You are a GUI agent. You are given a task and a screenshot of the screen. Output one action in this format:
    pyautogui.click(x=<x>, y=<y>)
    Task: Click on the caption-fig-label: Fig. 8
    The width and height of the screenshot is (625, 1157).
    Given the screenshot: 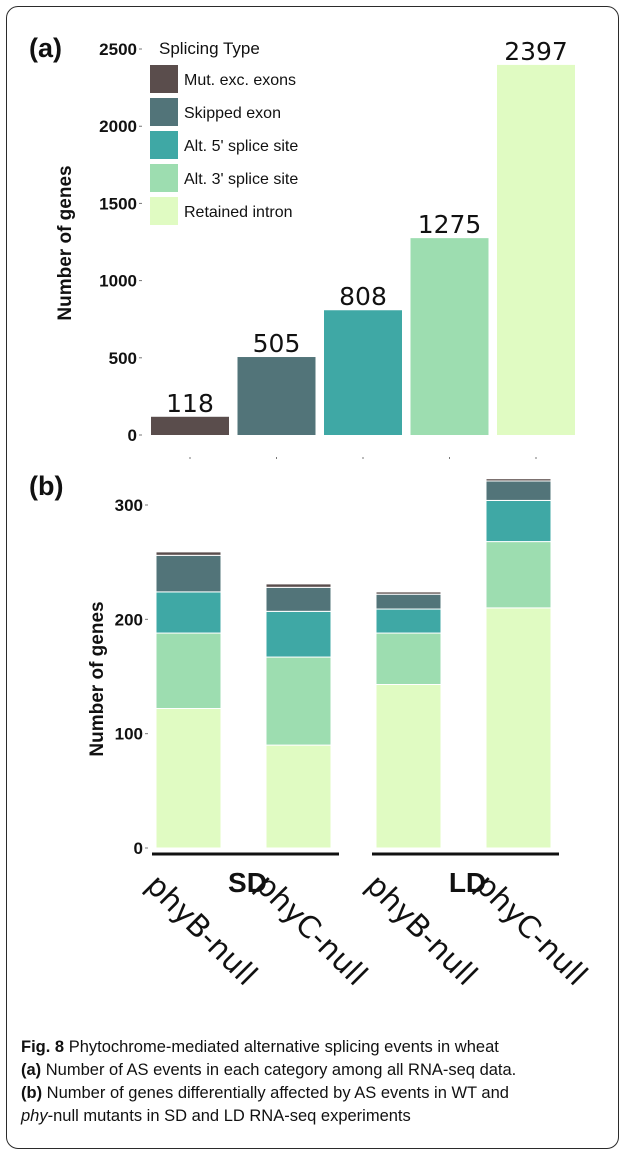 What is the action you would take?
    pyautogui.click(x=43, y=1047)
    